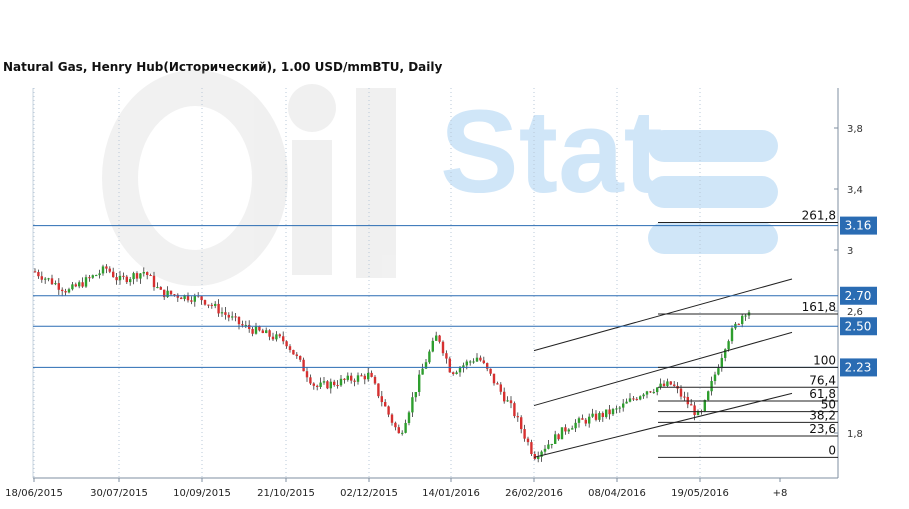  Describe the element at coordinates (700, 493) in the screenshot. I see `x-tick-label: 19/05/2016` at that location.